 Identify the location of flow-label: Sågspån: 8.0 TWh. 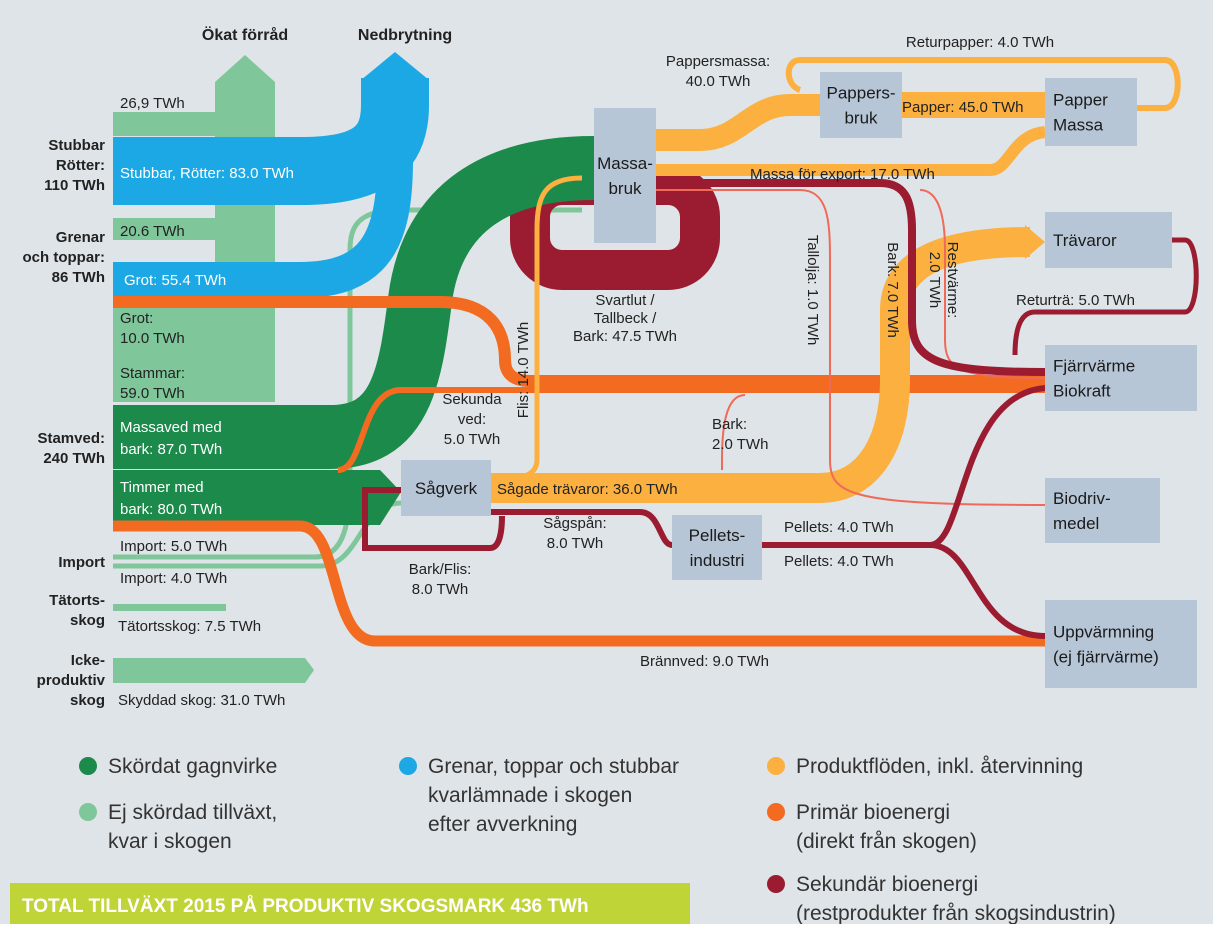
(574, 533).